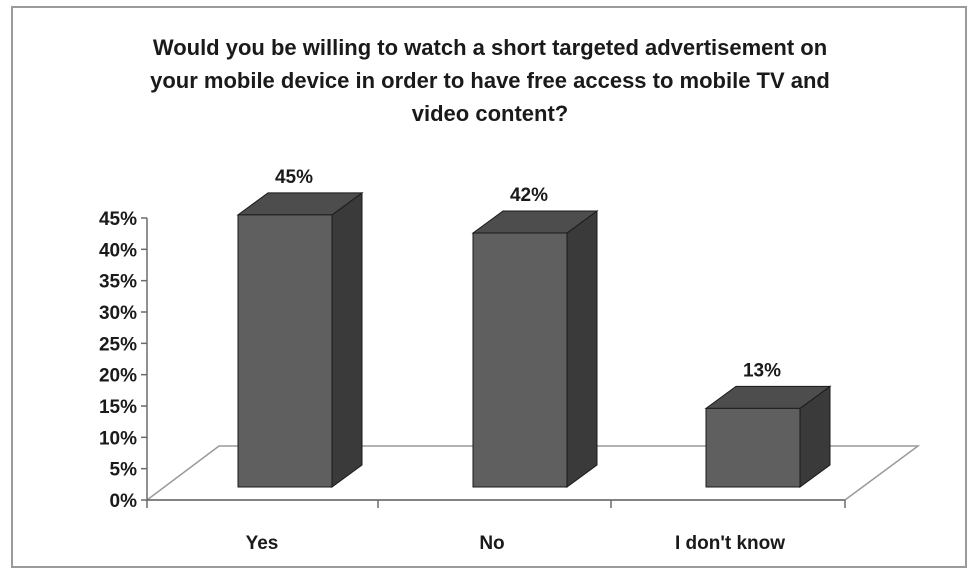 The width and height of the screenshot is (980, 575). Describe the element at coordinates (730, 543) in the screenshot. I see `x-category-label: I don't know` at that location.